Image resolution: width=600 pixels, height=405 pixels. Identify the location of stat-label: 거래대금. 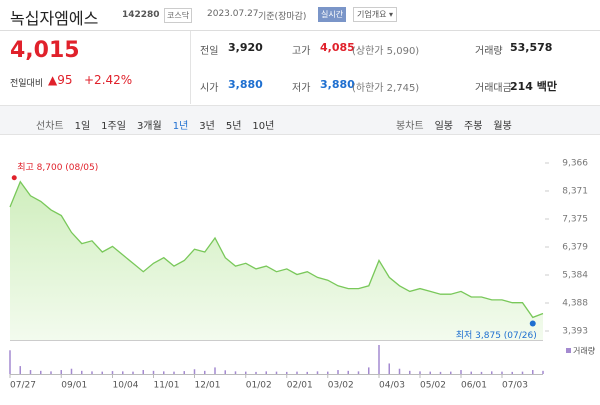
(493, 88).